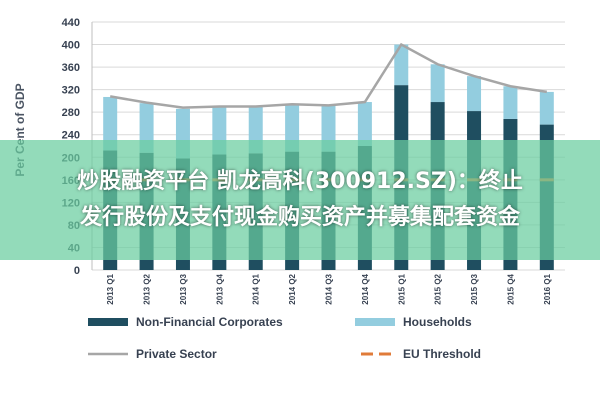  What do you see at coordinates (292, 288) in the screenshot?
I see `x-tick-label: 2014 Q2` at bounding box center [292, 288].